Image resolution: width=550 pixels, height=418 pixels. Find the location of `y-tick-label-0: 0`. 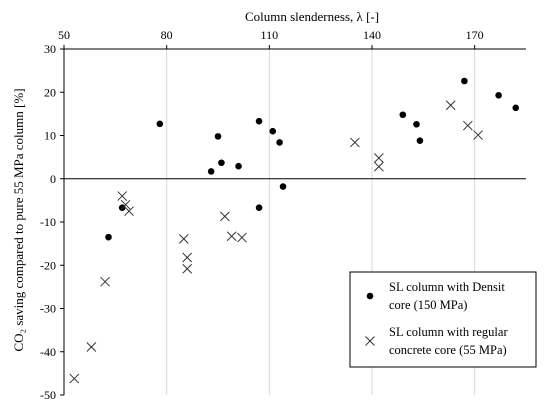

y-tick-label-0: 0 is located at coordinates (53, 179).